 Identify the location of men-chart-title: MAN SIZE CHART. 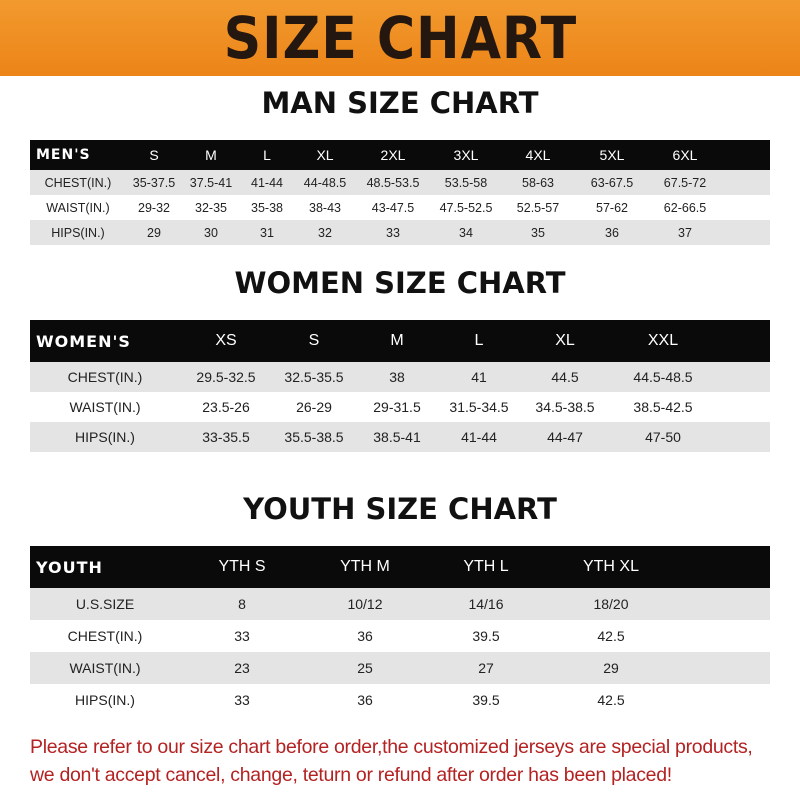
(400, 103).